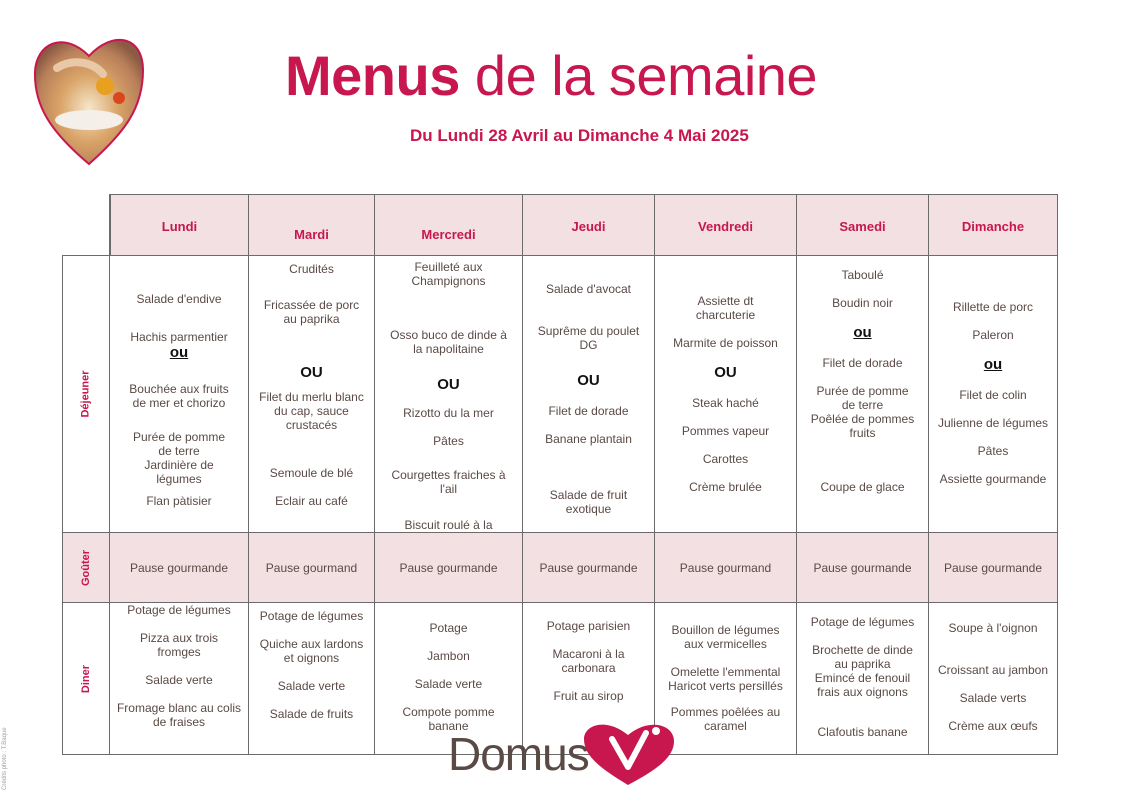 Image resolution: width=1123 pixels, height=794 pixels. I want to click on table-corner, so click(86, 225).